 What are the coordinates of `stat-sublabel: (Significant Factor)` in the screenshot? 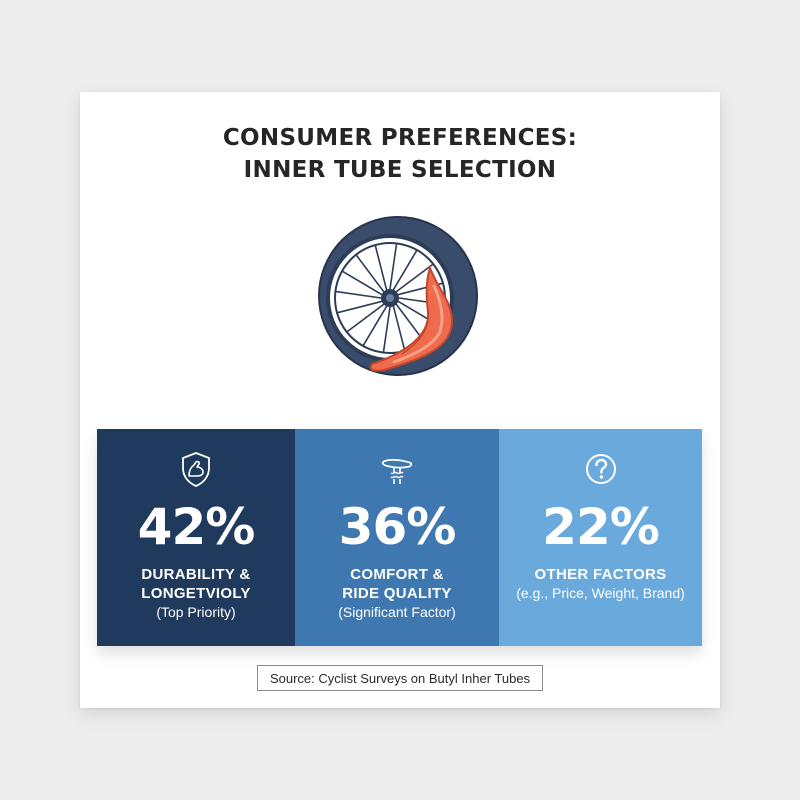 It's located at (397, 612).